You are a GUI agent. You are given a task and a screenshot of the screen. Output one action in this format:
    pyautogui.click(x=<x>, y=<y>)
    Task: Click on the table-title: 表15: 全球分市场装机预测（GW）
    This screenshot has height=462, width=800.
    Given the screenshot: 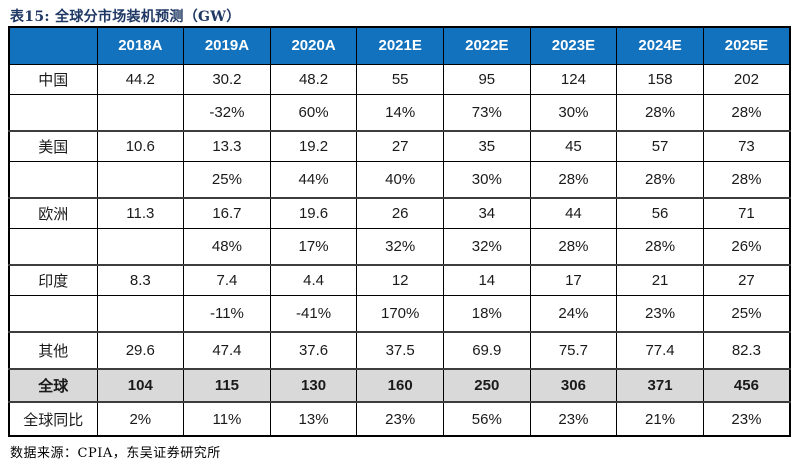 What is the action you would take?
    pyautogui.click(x=125, y=17)
    